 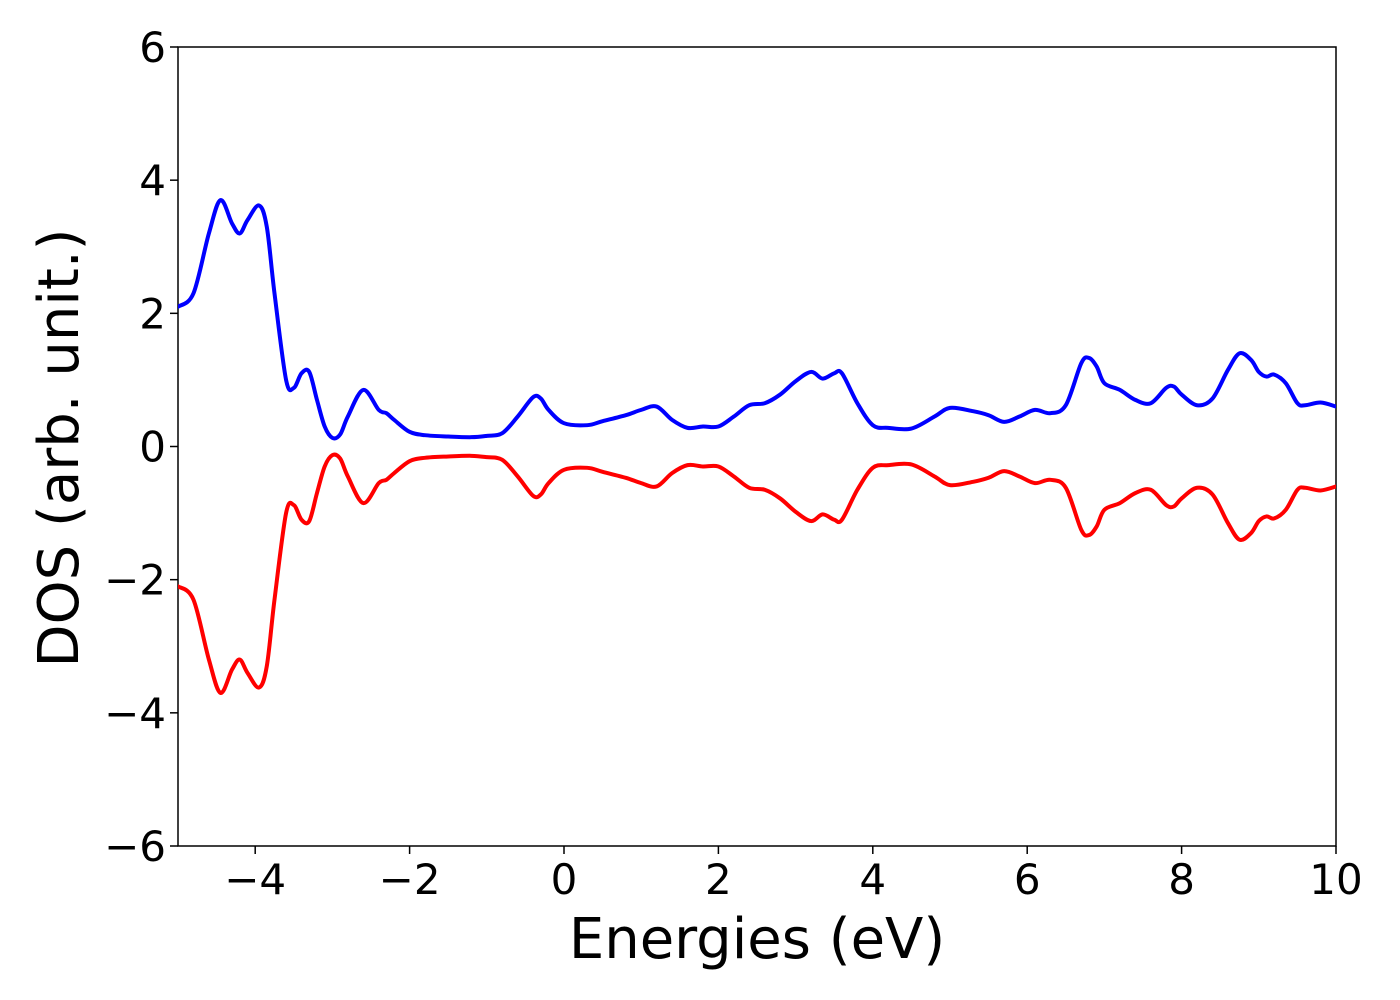 I want to click on x-tick-label: 2, so click(x=718, y=879).